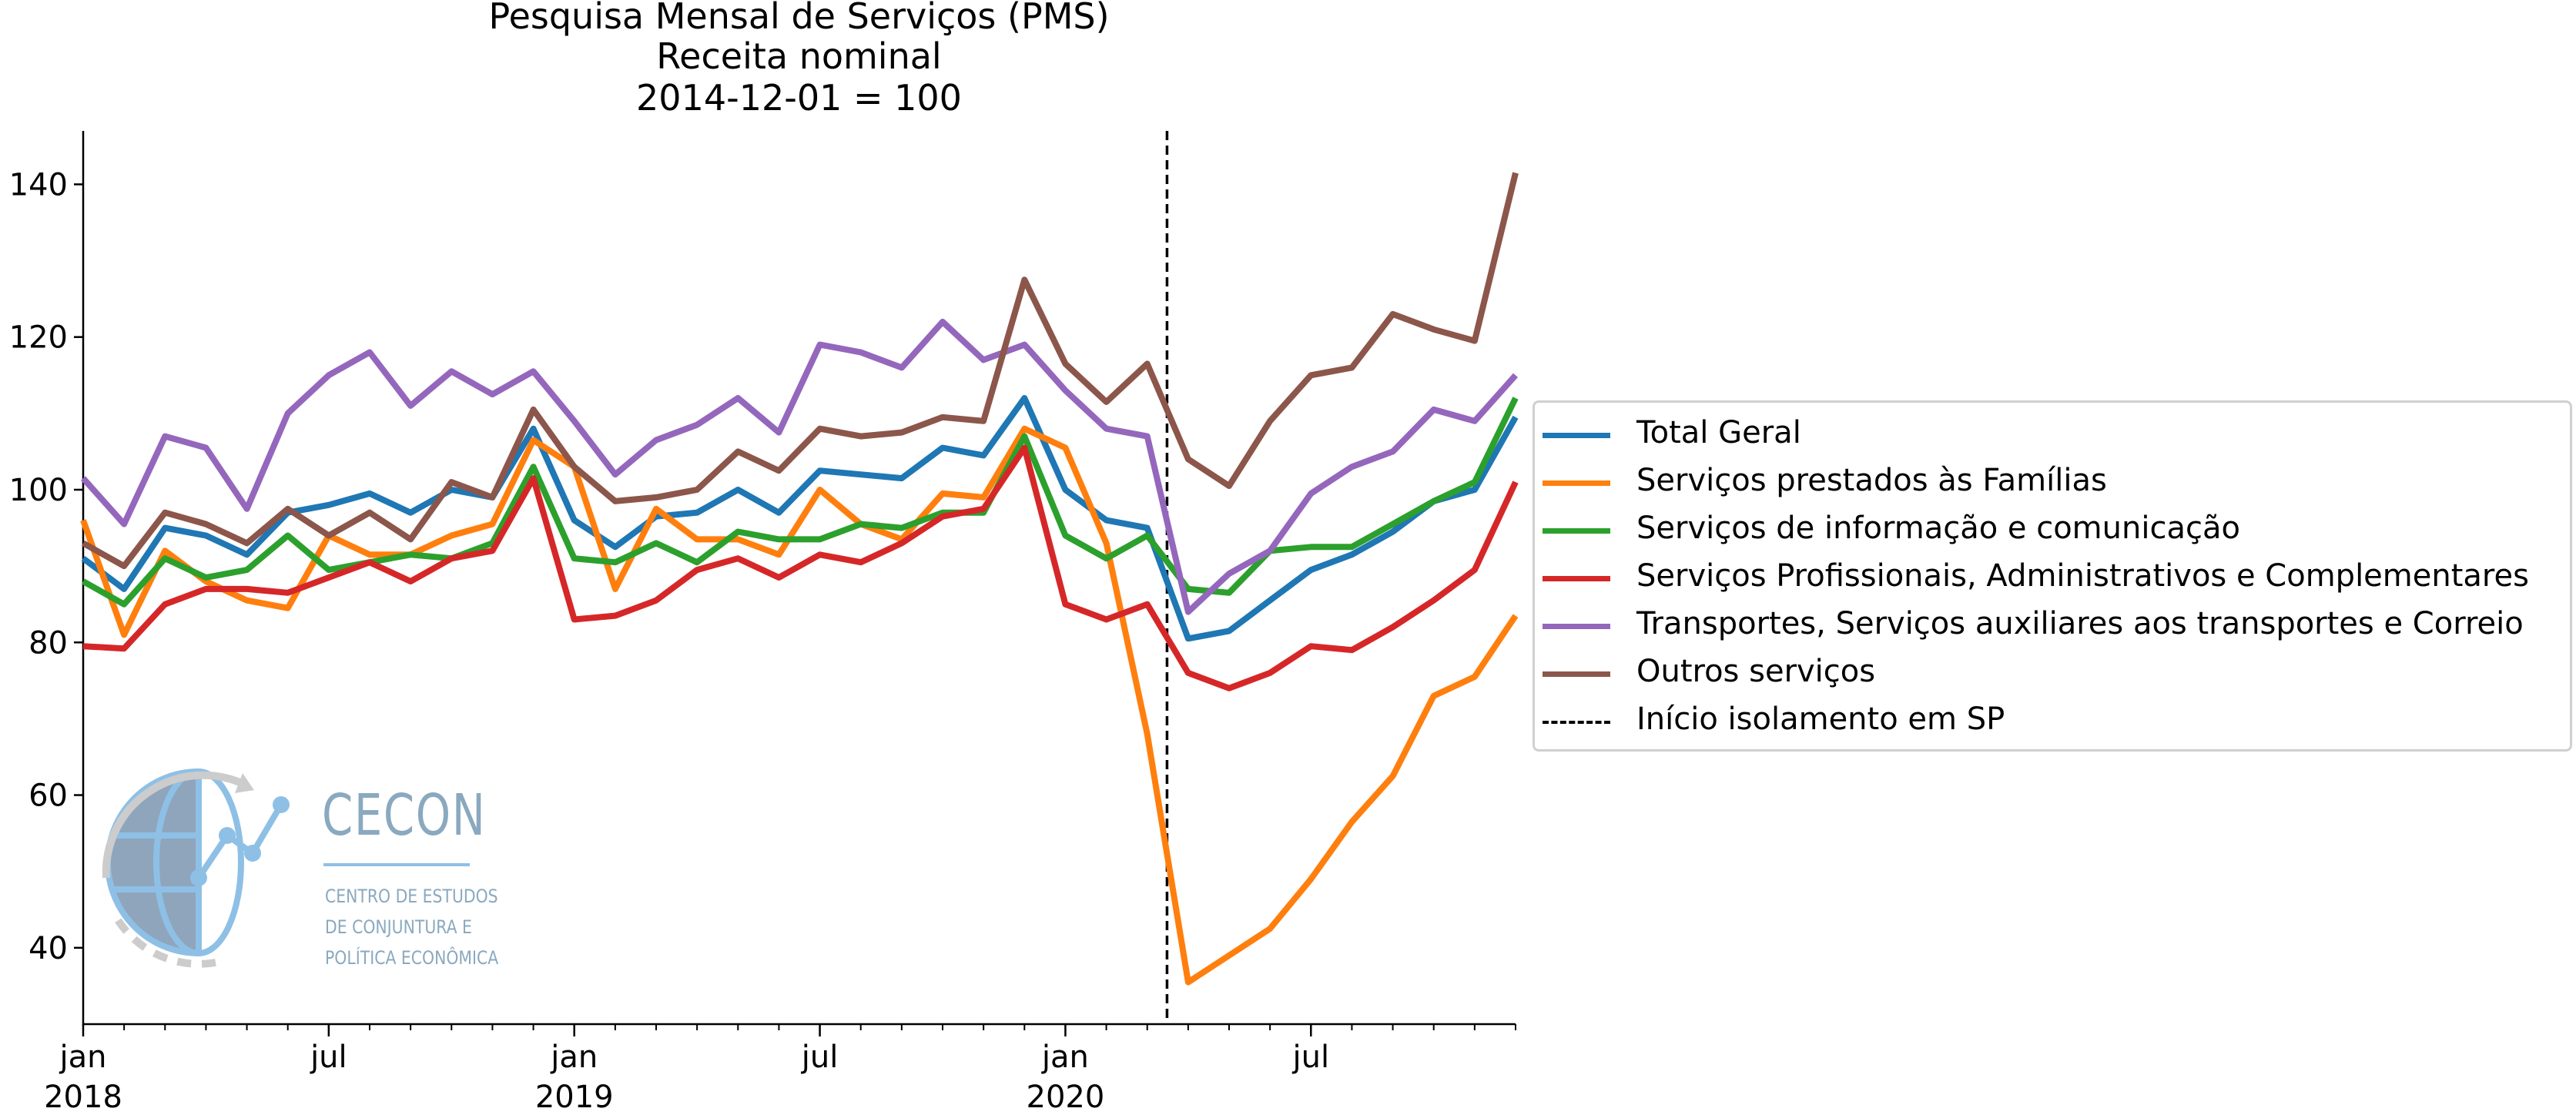 This screenshot has height=1115, width=2576. I want to click on legend-label-outros: Outros serviços, so click(1756, 671).